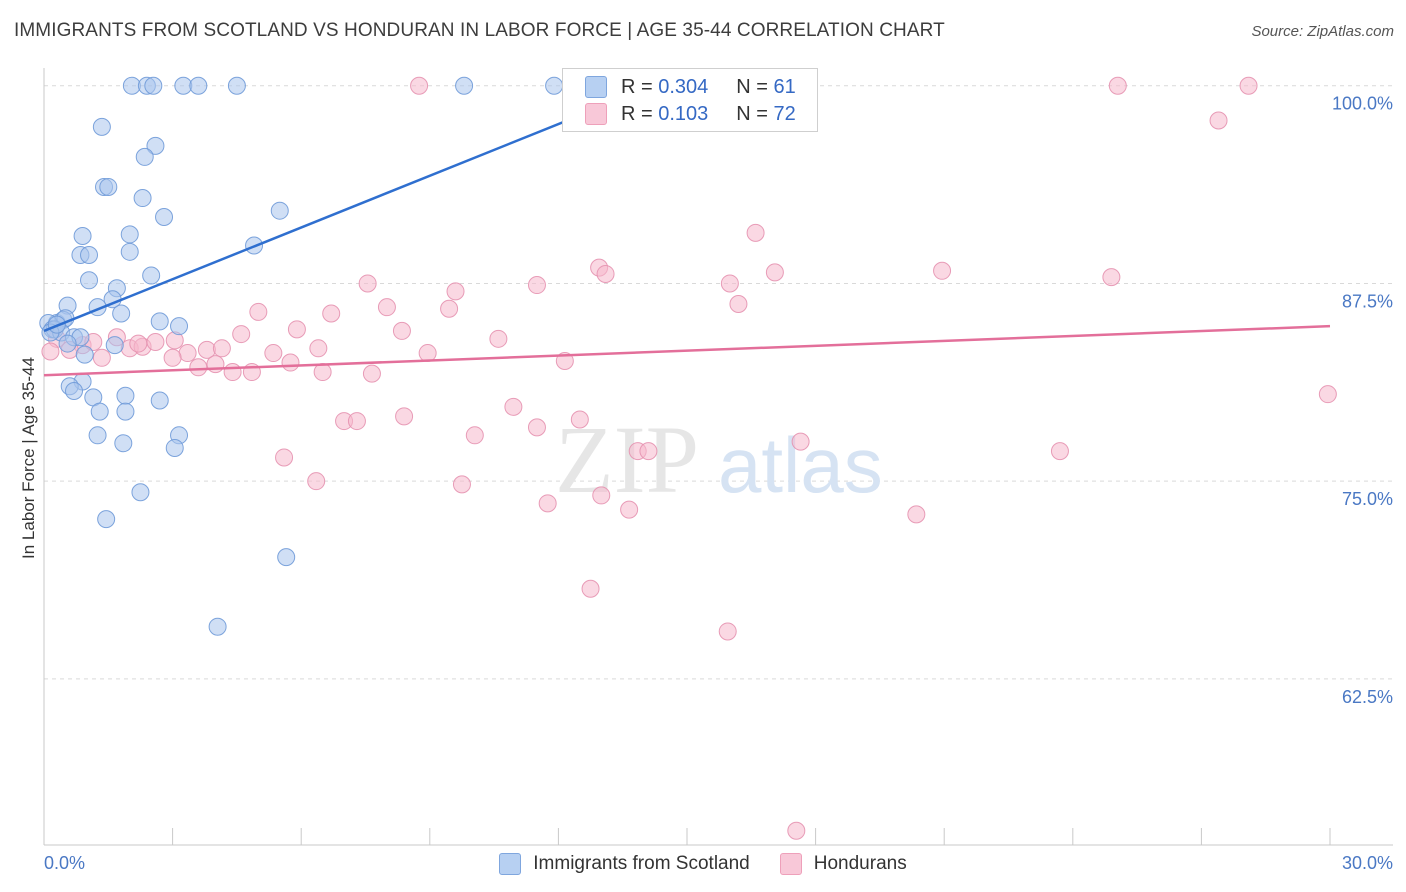 This screenshot has height=892, width=1406. I want to click on y-tick-label-0: 100.0%, so click(1362, 104).